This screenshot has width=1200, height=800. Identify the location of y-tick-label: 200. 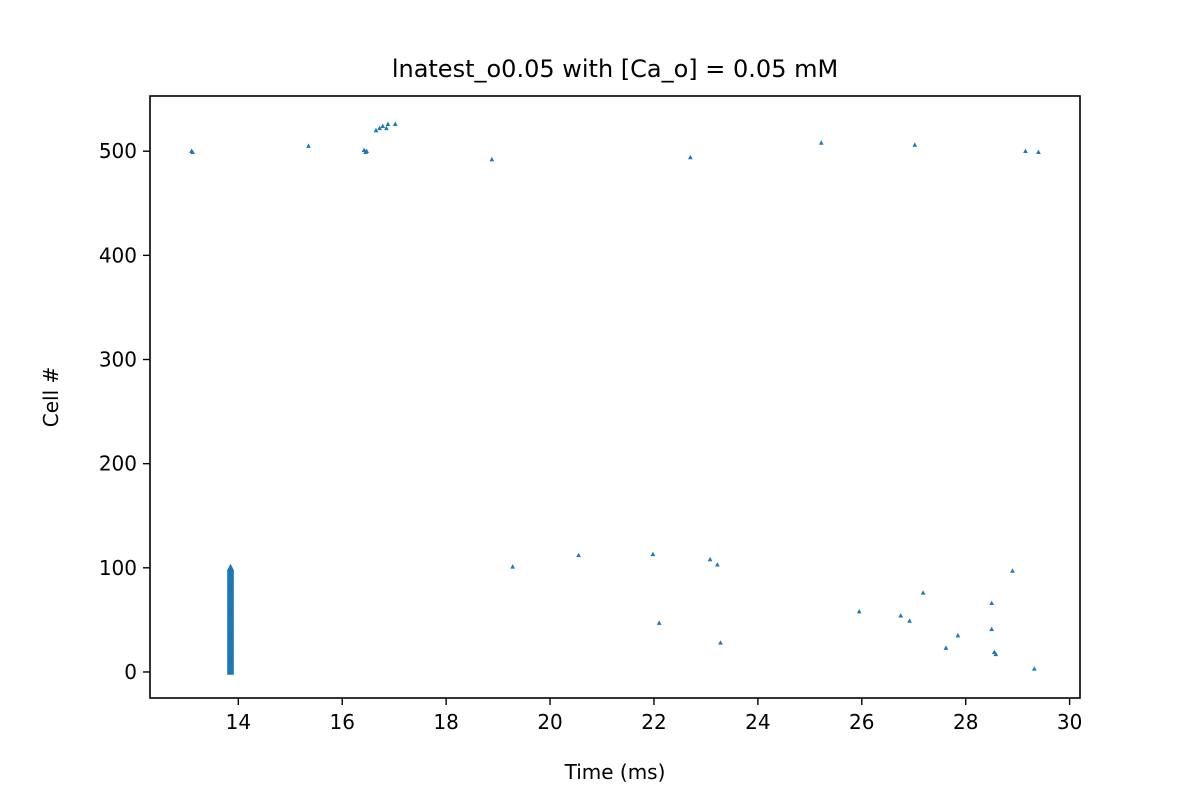
(118, 464).